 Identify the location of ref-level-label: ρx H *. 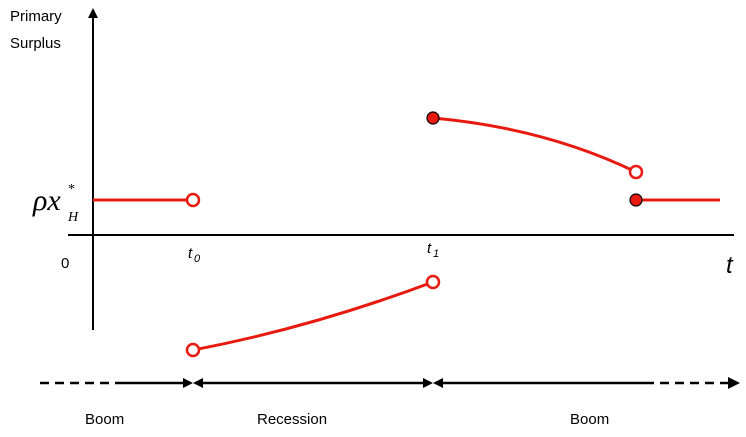
(55, 203).